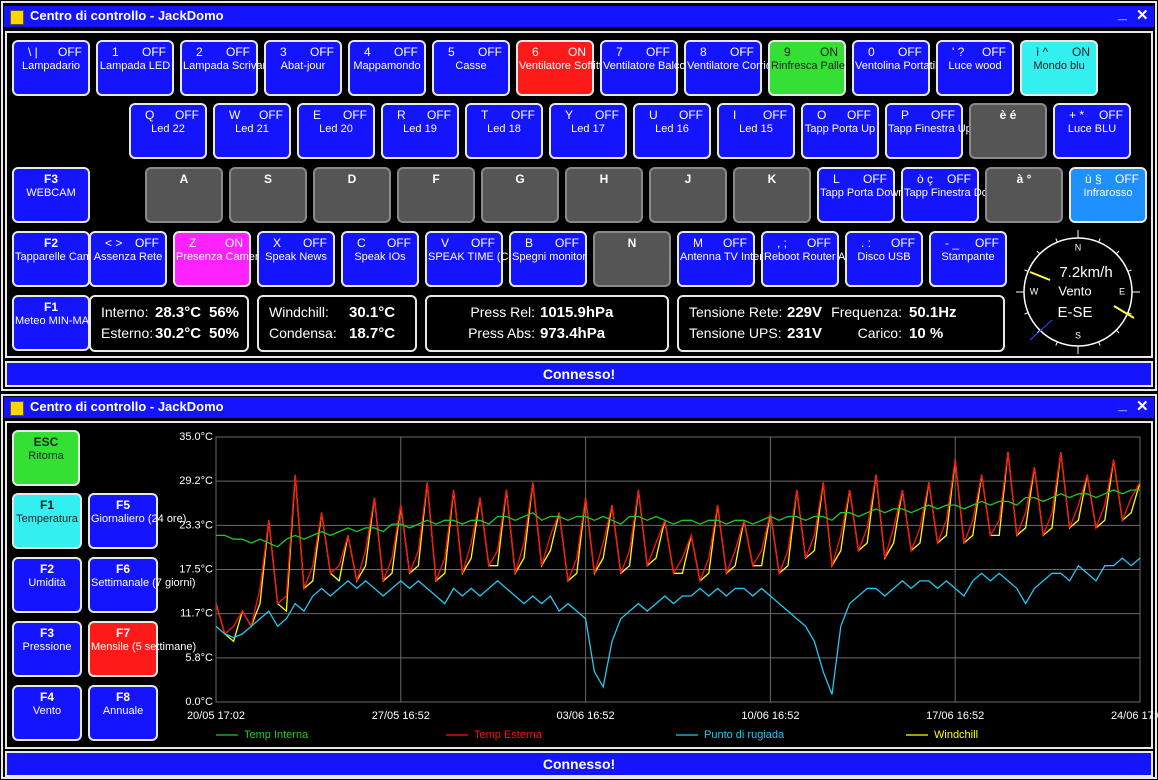 This screenshot has height=780, width=1158. I want to click on key-button: O OFF Tapp Porta Up, so click(840, 131).